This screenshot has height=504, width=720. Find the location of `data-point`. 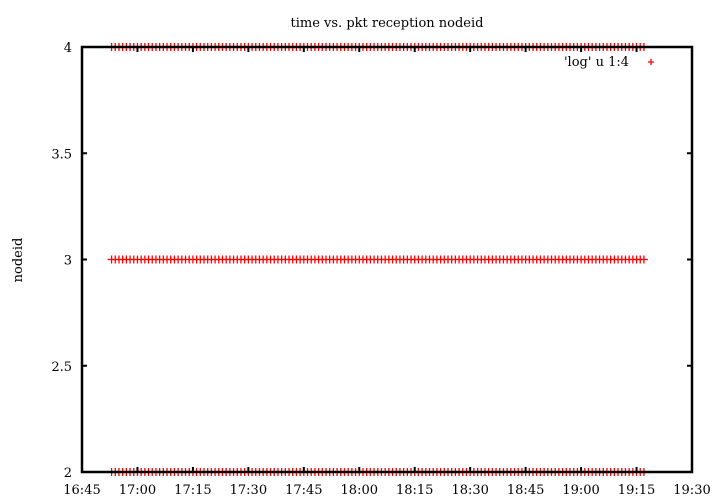

data-point is located at coordinates (643, 259).